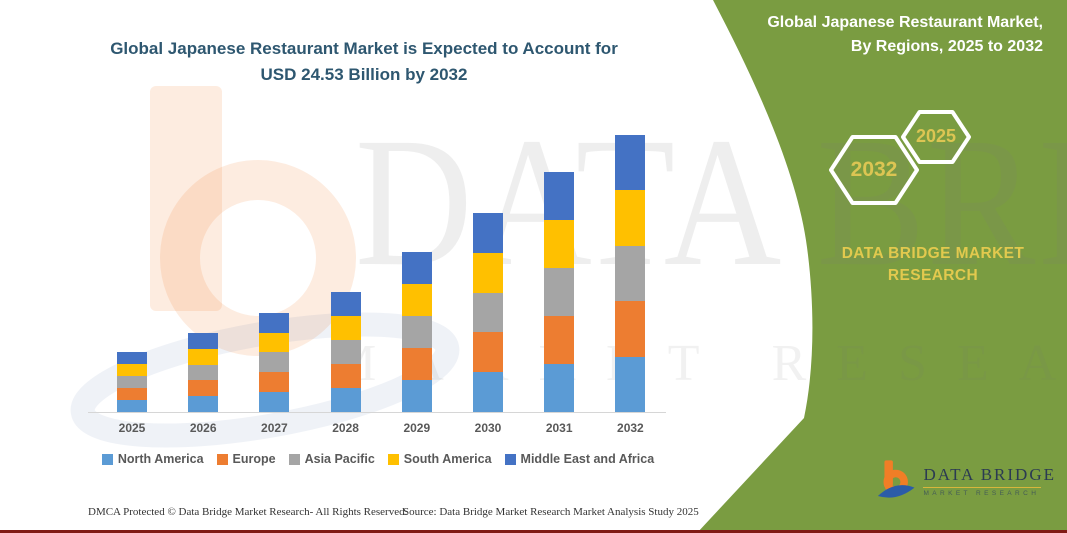  What do you see at coordinates (981, 493) in the screenshot?
I see `logo-subtitle: MARKET RESEARCH` at bounding box center [981, 493].